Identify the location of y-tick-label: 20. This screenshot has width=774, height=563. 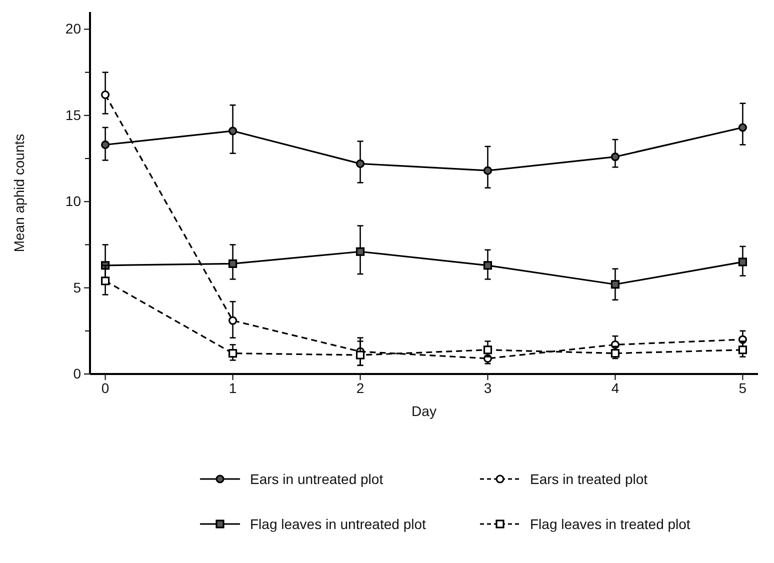
(73, 28).